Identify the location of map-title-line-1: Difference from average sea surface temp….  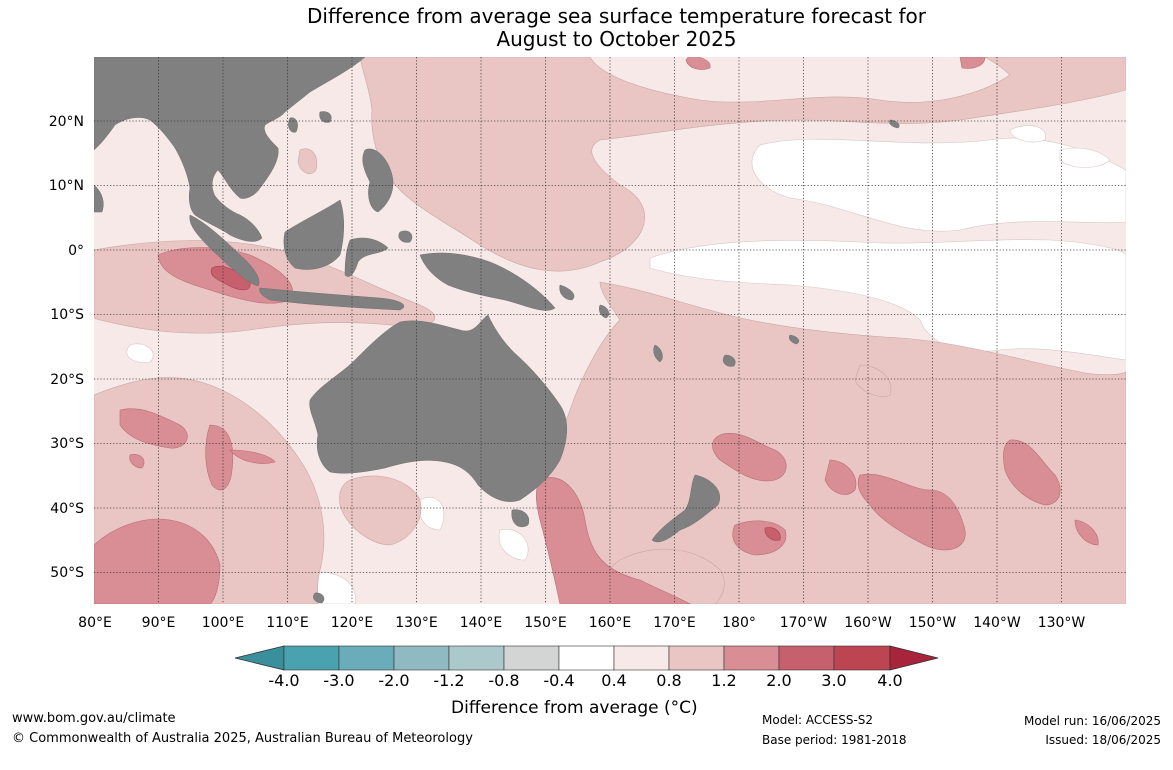
(616, 16).